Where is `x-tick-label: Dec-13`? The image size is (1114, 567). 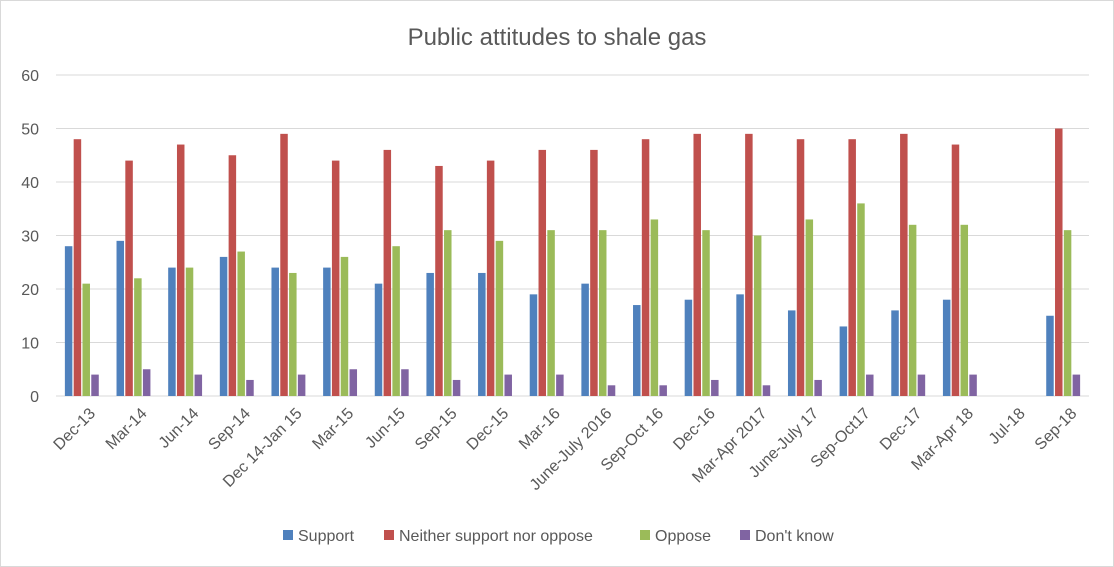
x-tick-label: Dec-13 is located at coordinates (75, 429).